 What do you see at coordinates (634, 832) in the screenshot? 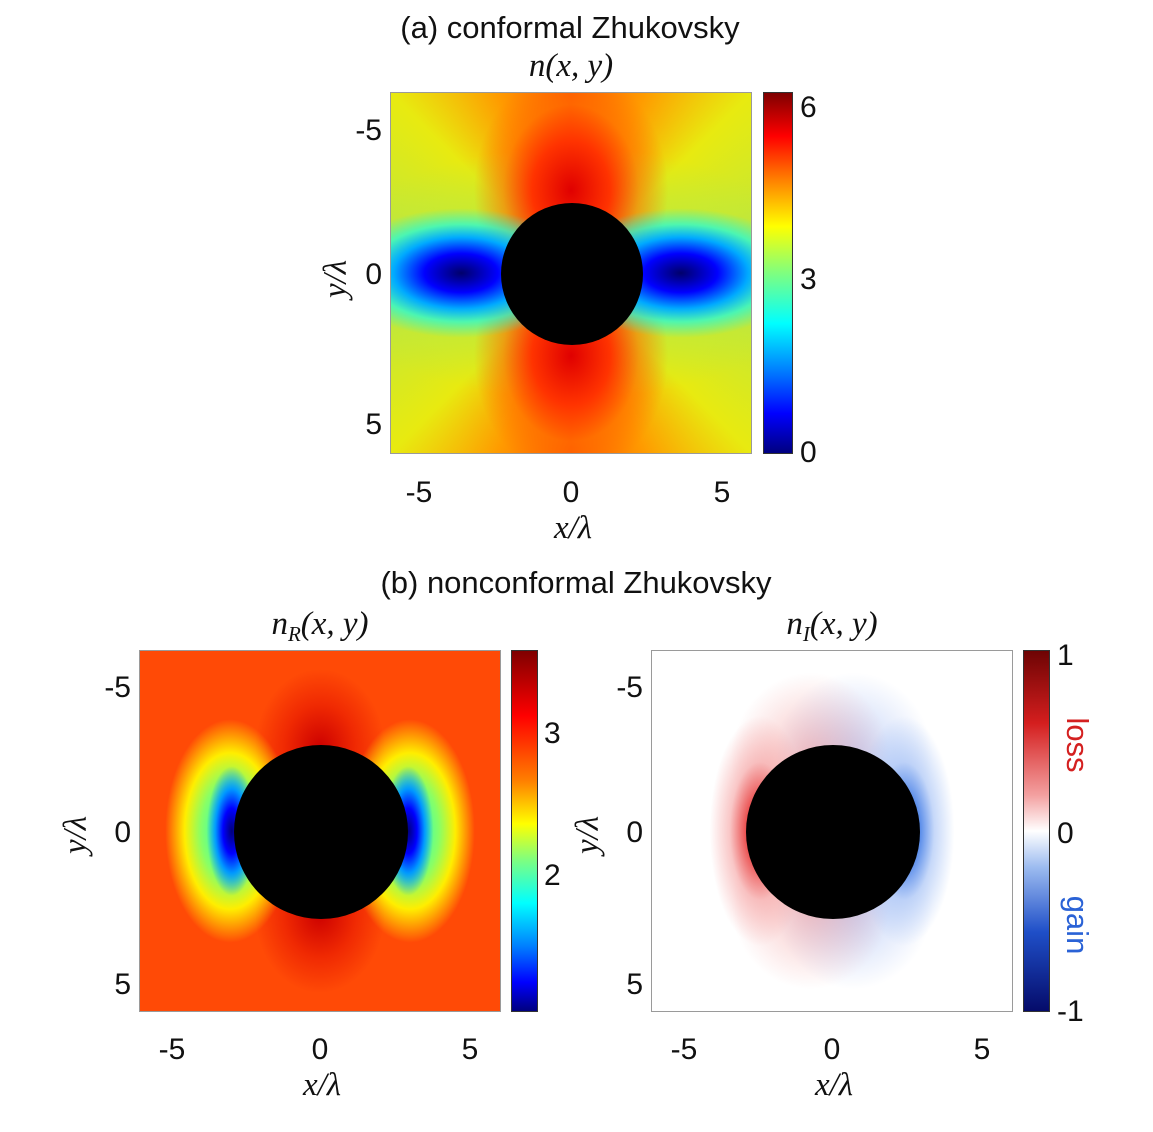
I see `panel-b-right-ytick: 0` at bounding box center [634, 832].